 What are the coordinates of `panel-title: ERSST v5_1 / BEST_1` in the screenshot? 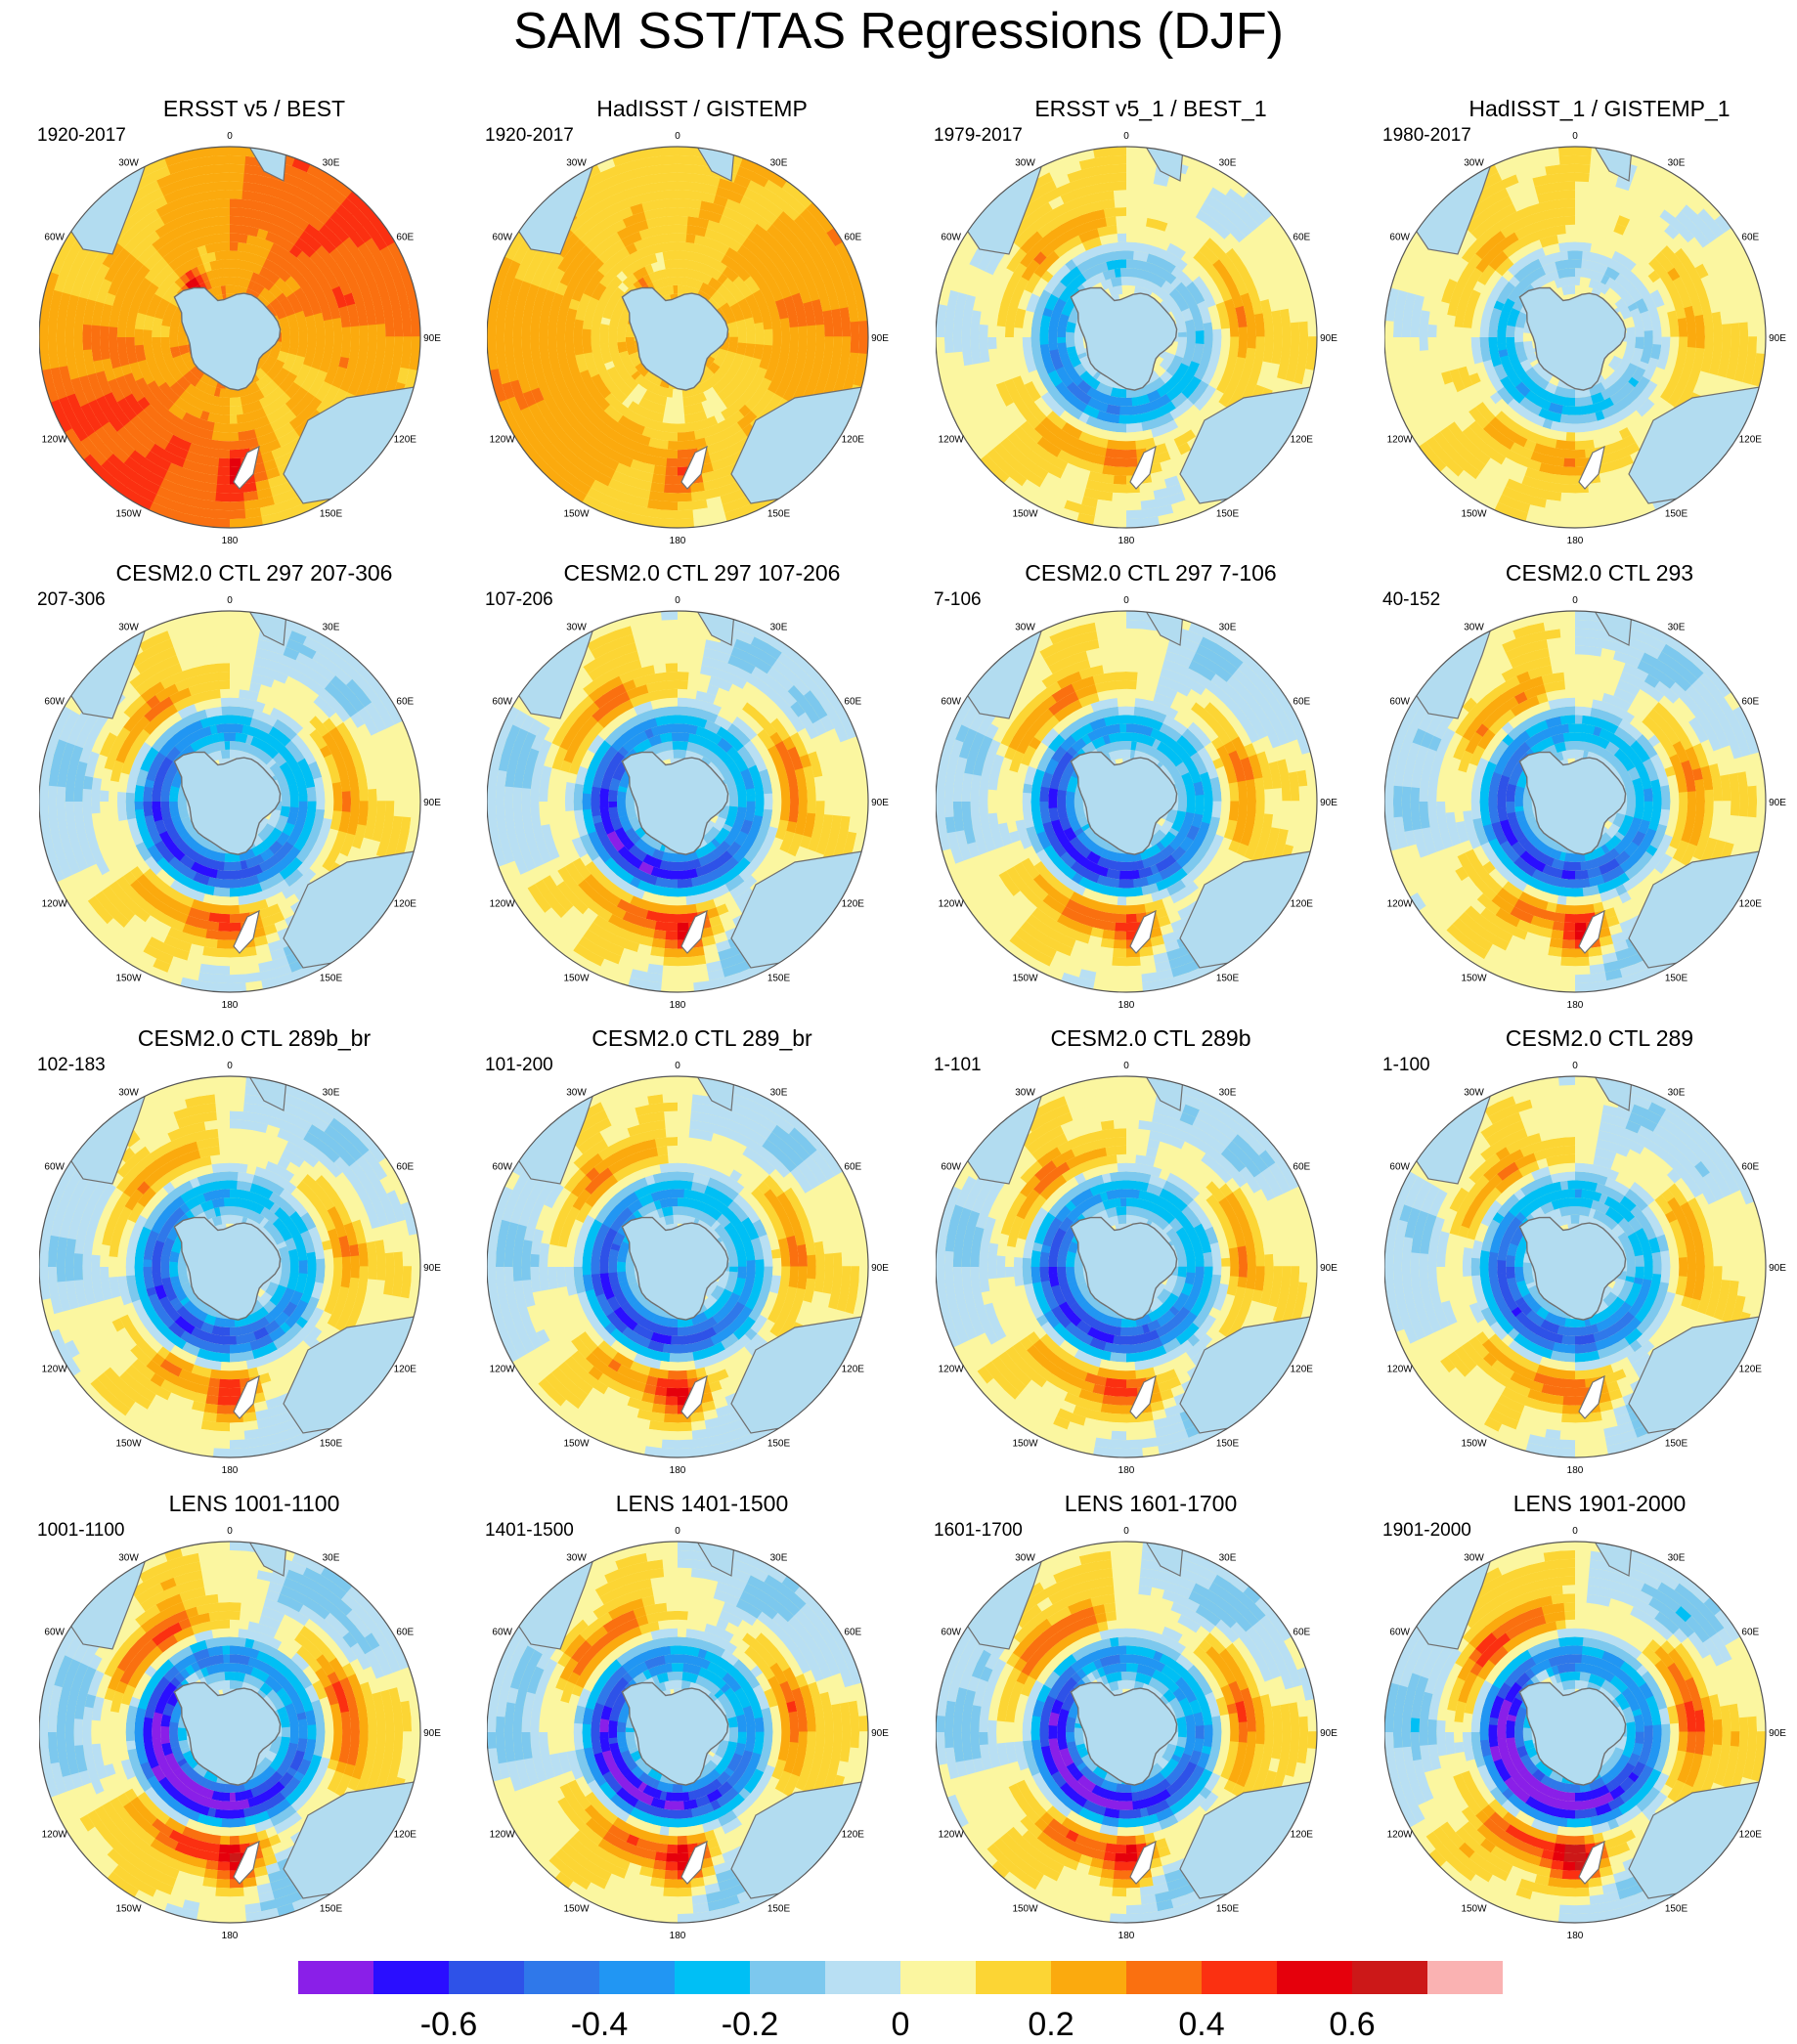 It's located at (1151, 109).